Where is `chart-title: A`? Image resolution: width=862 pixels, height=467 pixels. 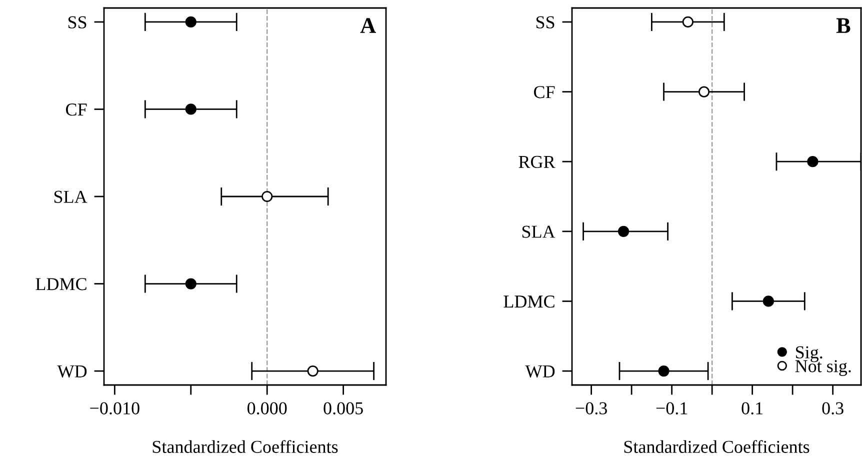 chart-title: A is located at coordinates (368, 25).